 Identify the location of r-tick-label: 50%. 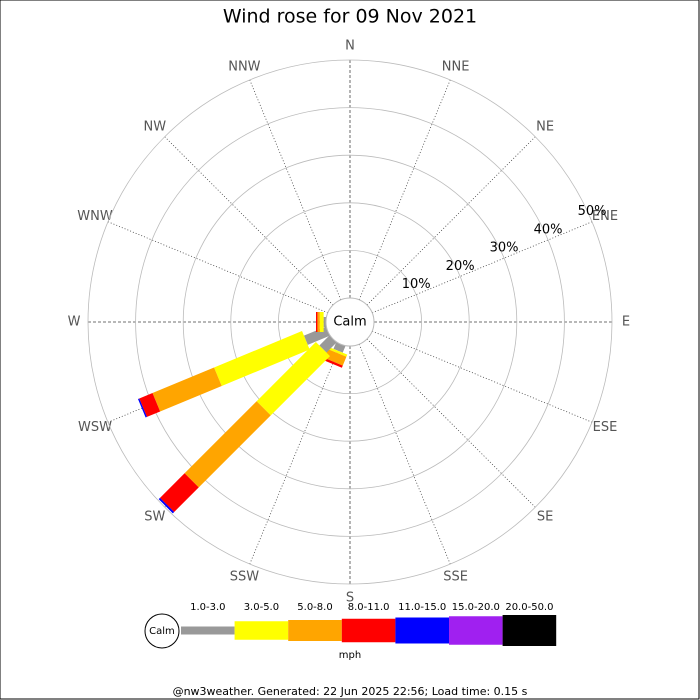
(592, 211).